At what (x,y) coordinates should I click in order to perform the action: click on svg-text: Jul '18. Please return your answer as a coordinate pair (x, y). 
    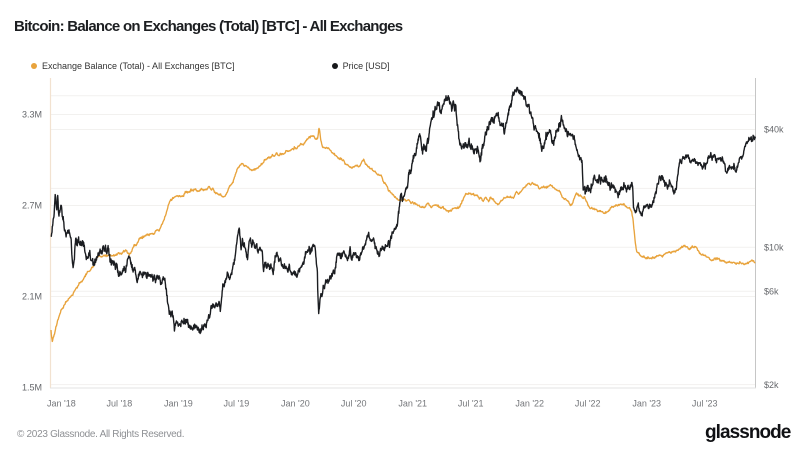
    Looking at the image, I should click on (120, 404).